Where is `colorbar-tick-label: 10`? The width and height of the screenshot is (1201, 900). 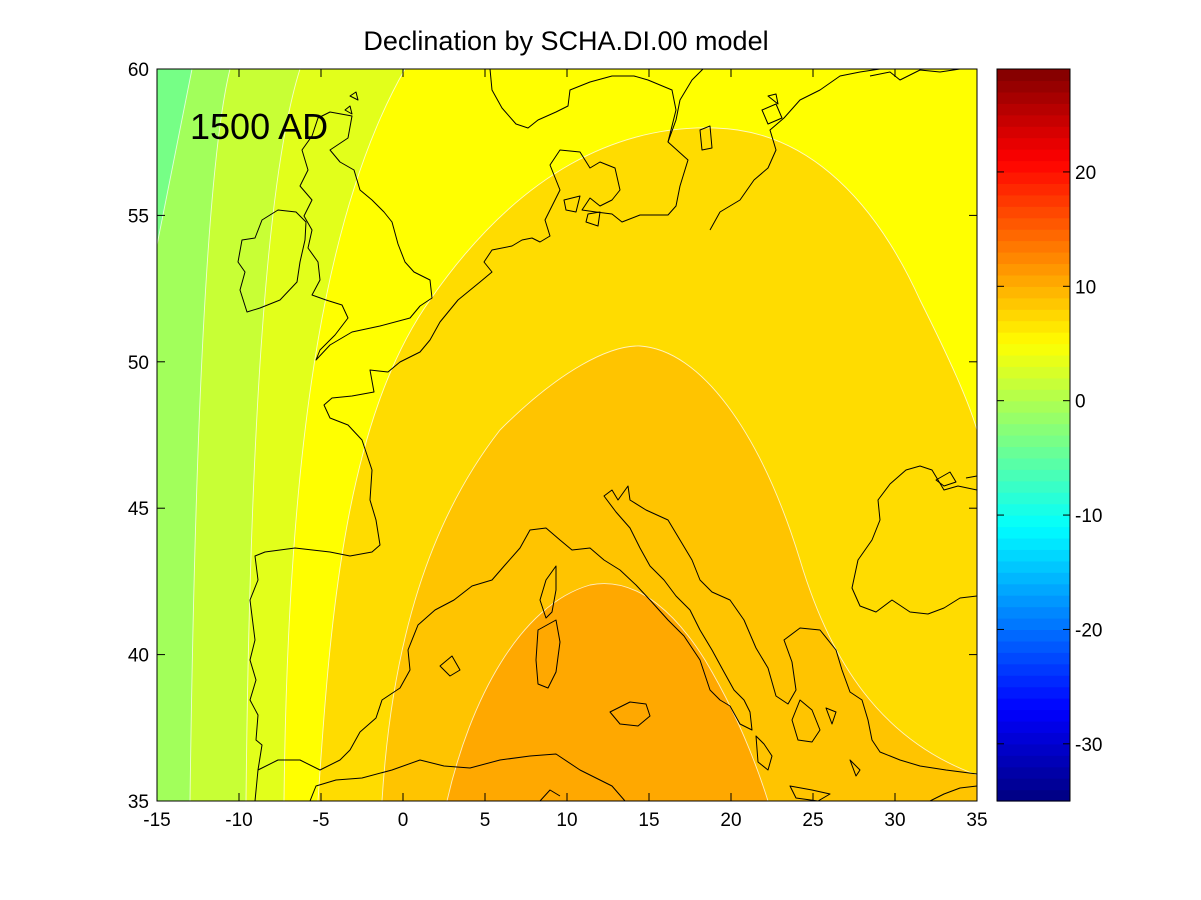
colorbar-tick-label: 10 is located at coordinates (1085, 287).